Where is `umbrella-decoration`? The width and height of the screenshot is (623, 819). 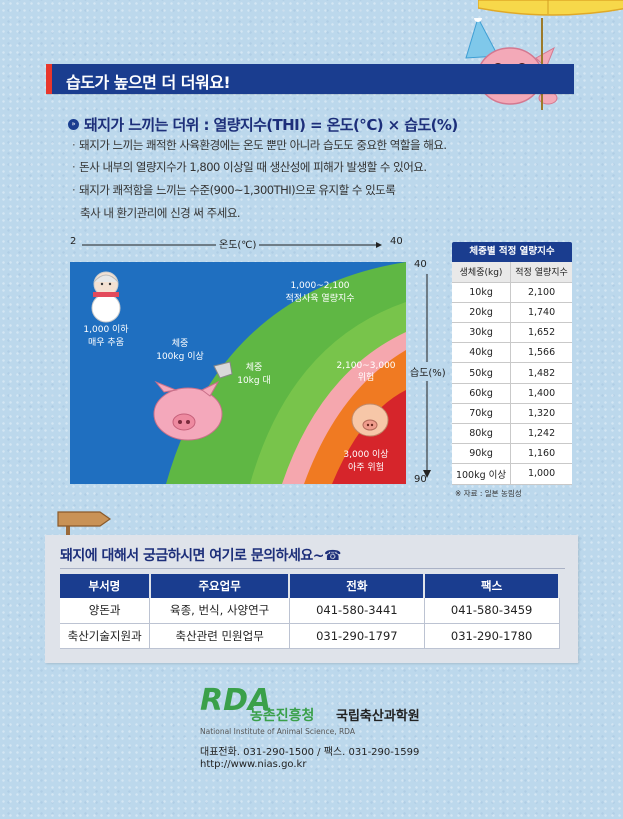
umbrella-decoration is located at coordinates (550, 8).